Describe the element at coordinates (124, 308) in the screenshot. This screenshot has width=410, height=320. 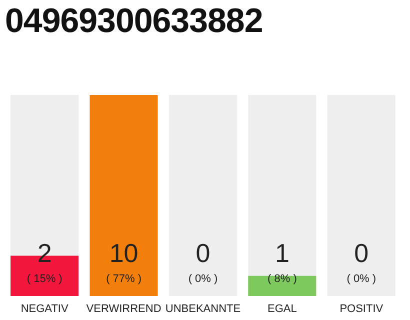
I see `x-tick-label: VERWIRREND` at that location.